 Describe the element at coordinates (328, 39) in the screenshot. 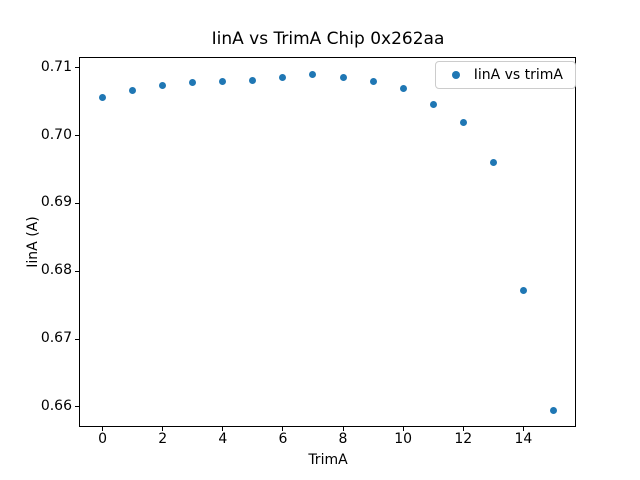

I see `chart-title: IinA vs TrimA Chip 0x262aa` at that location.